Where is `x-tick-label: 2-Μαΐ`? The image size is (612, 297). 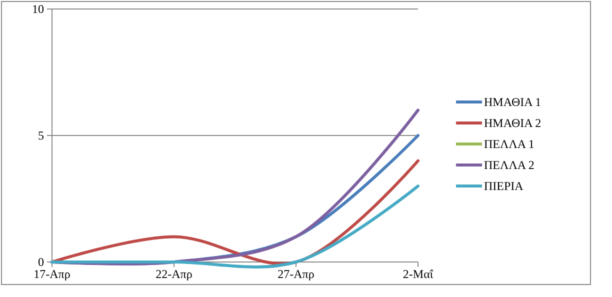
x-tick-label: 2-Μαΐ is located at coordinates (418, 274).